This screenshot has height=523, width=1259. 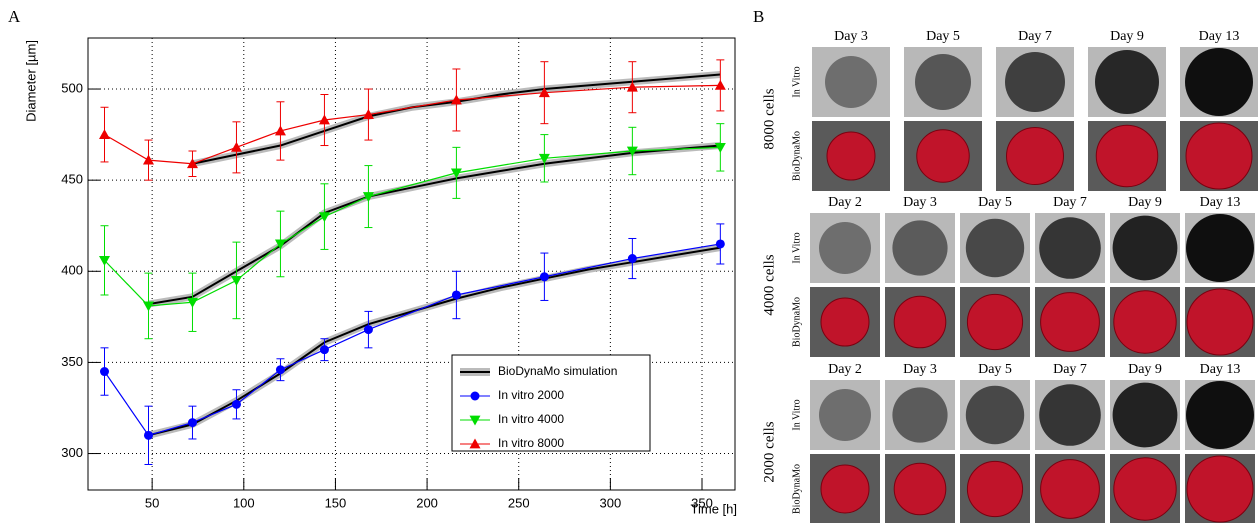 I want to click on y-axis-label: Diameter [µm], so click(x=30, y=81).